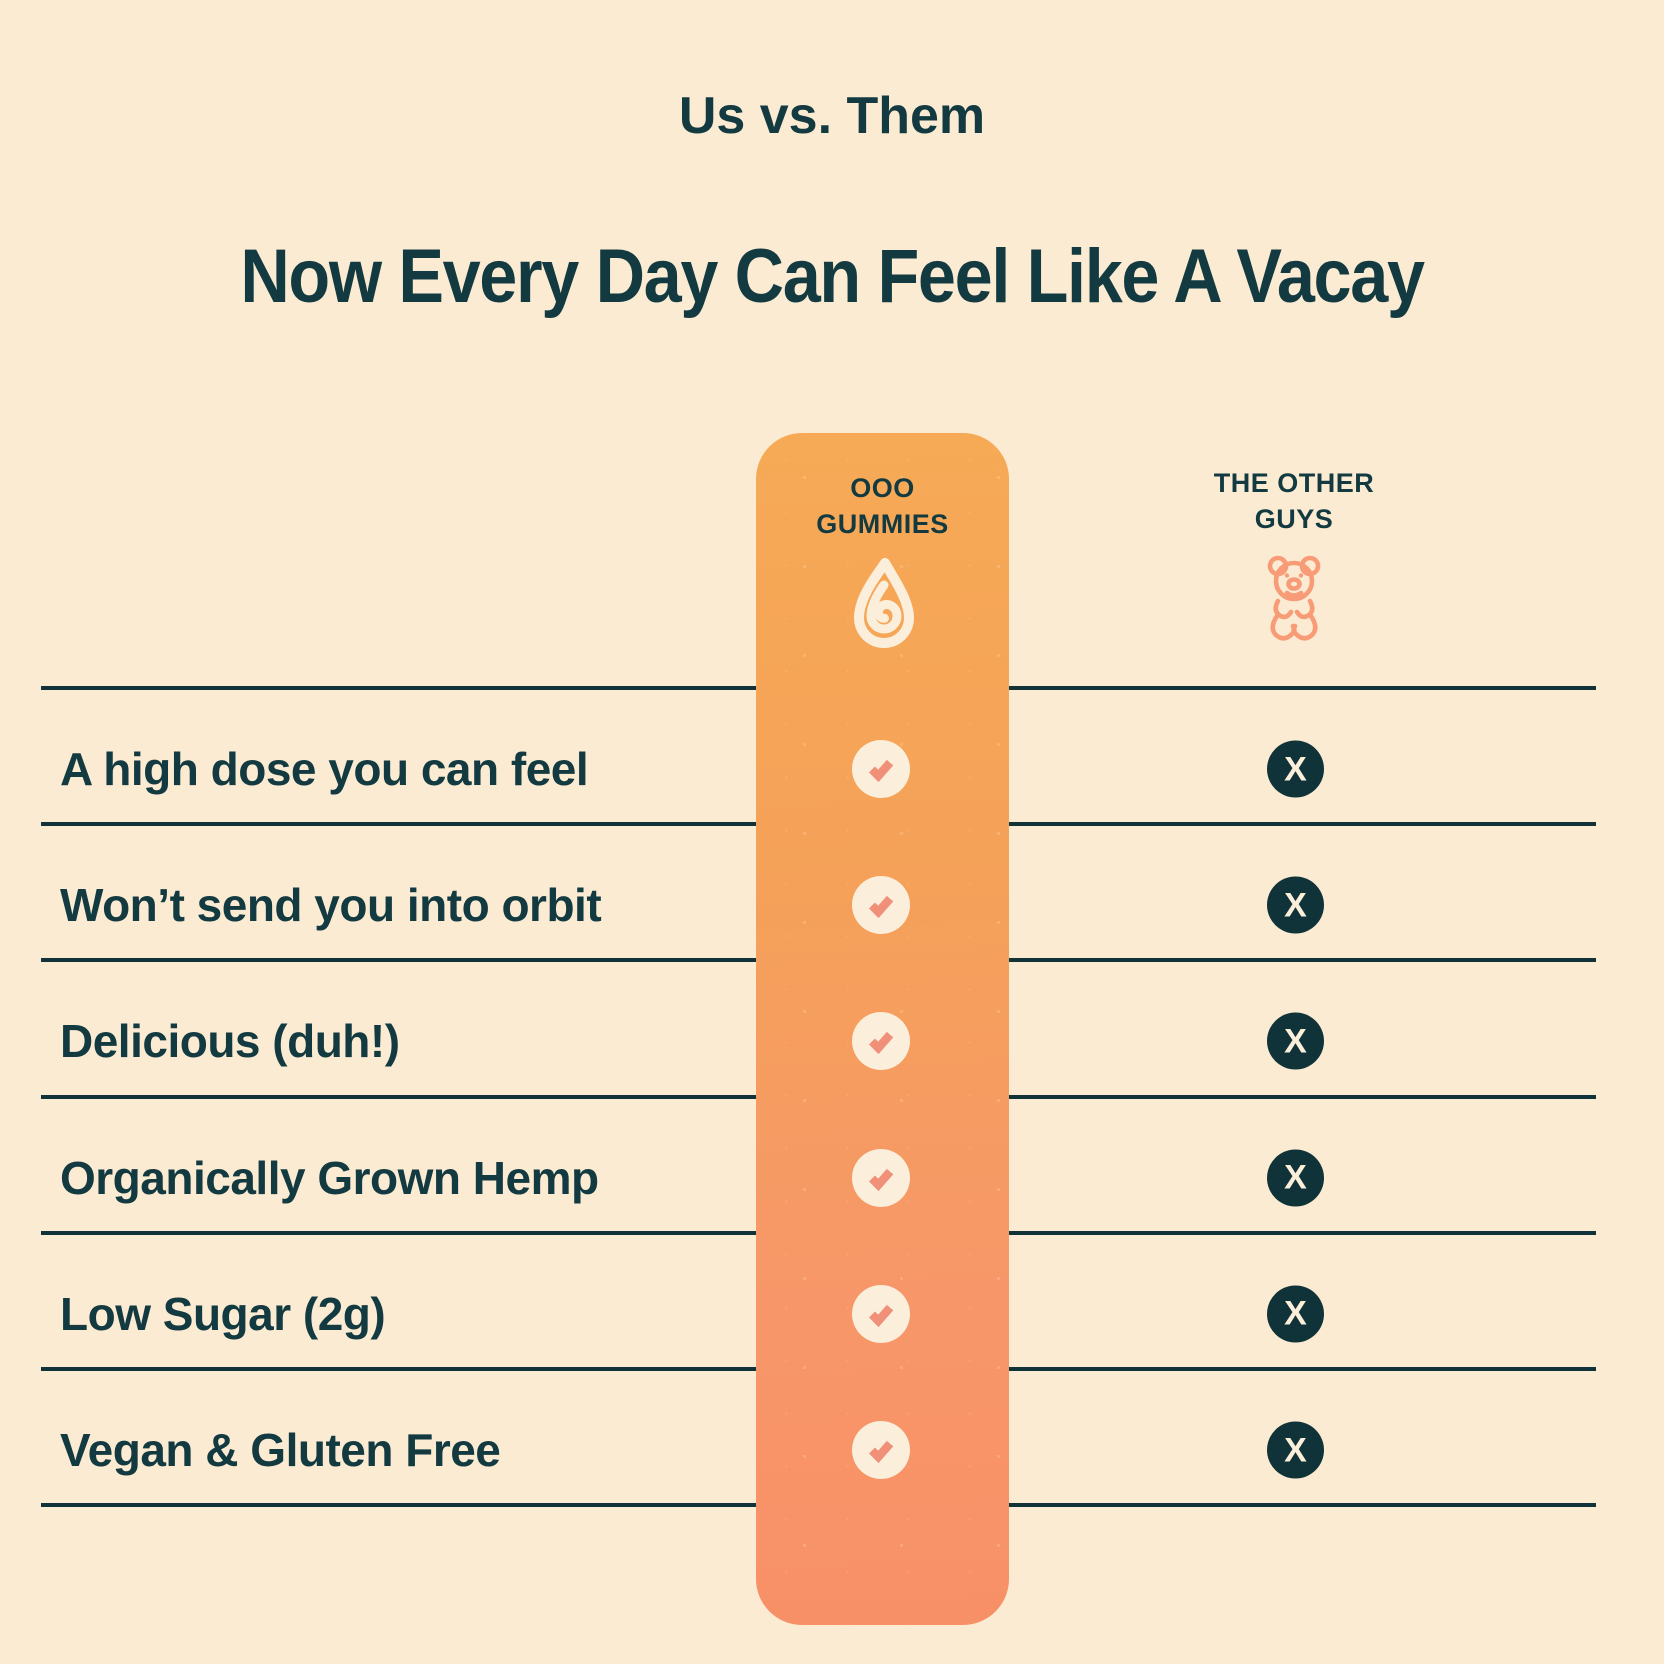  What do you see at coordinates (882, 506) in the screenshot?
I see `ooo-gummies-column-header: OOO GUMMIES` at bounding box center [882, 506].